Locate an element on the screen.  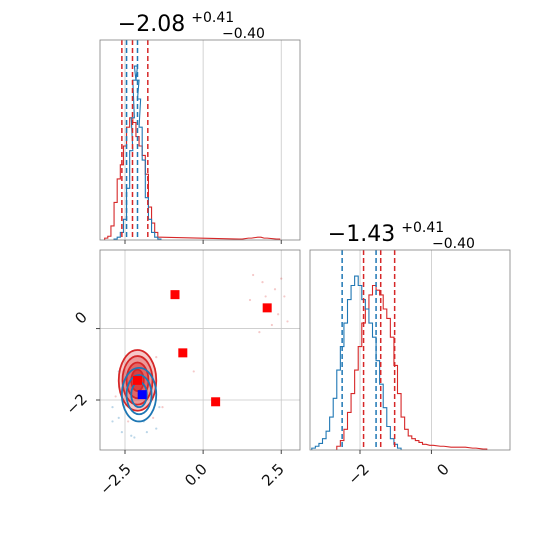
histogram-red-param2 is located at coordinates (412, 367).